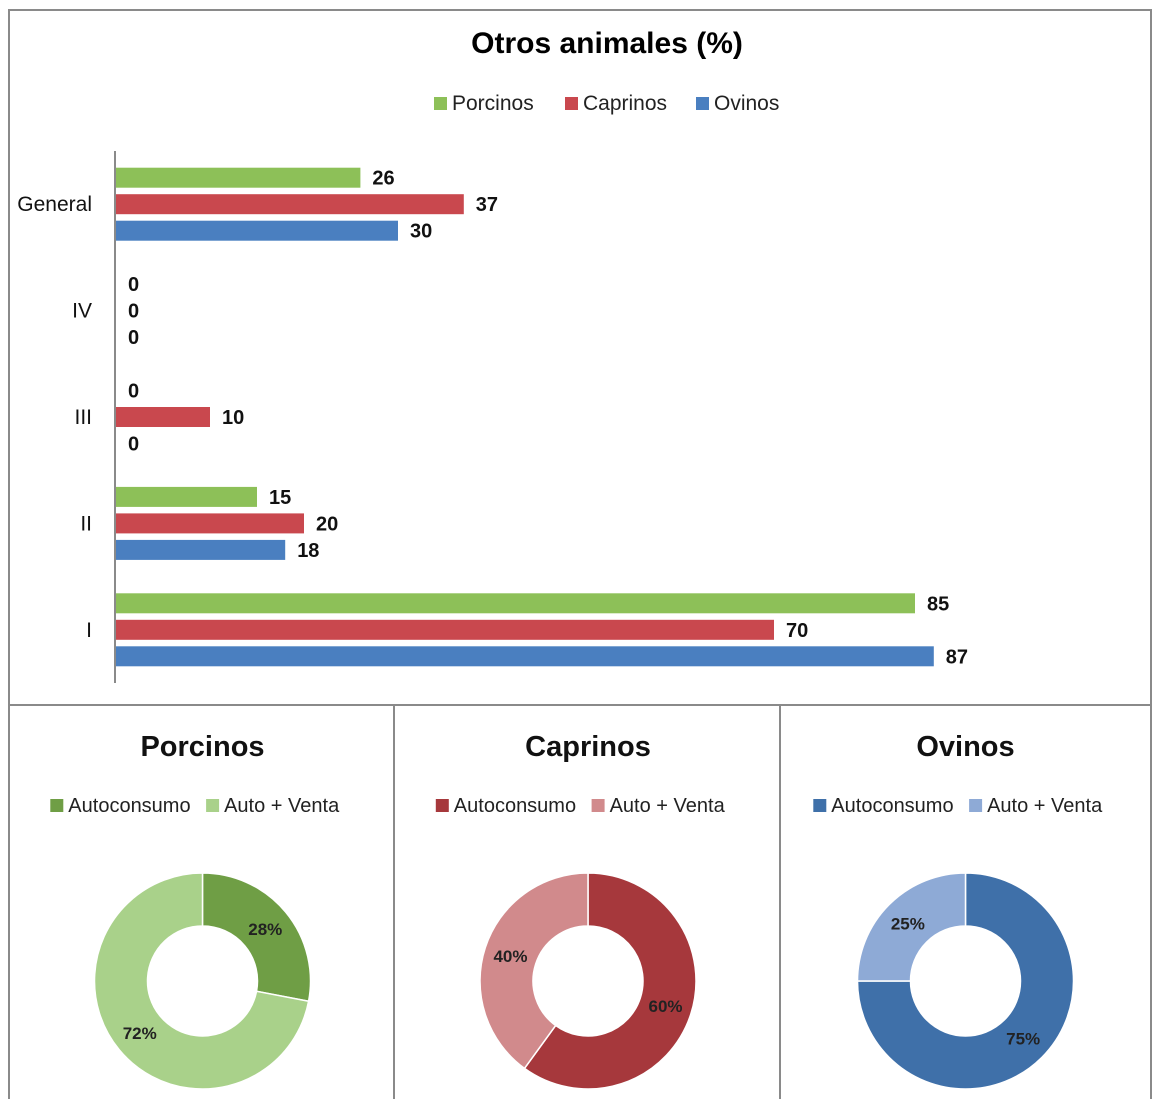 Image resolution: width=1152 pixels, height=1104 pixels. What do you see at coordinates (282, 806) in the screenshot?
I see `donut-porcinos-legend-label-auto-venta: Auto + Venta` at bounding box center [282, 806].